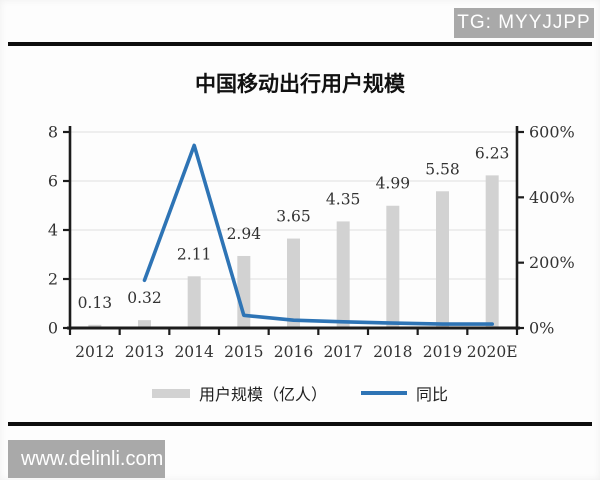  Describe the element at coordinates (552, 197) in the screenshot. I see `svg-text: 400%` at that location.